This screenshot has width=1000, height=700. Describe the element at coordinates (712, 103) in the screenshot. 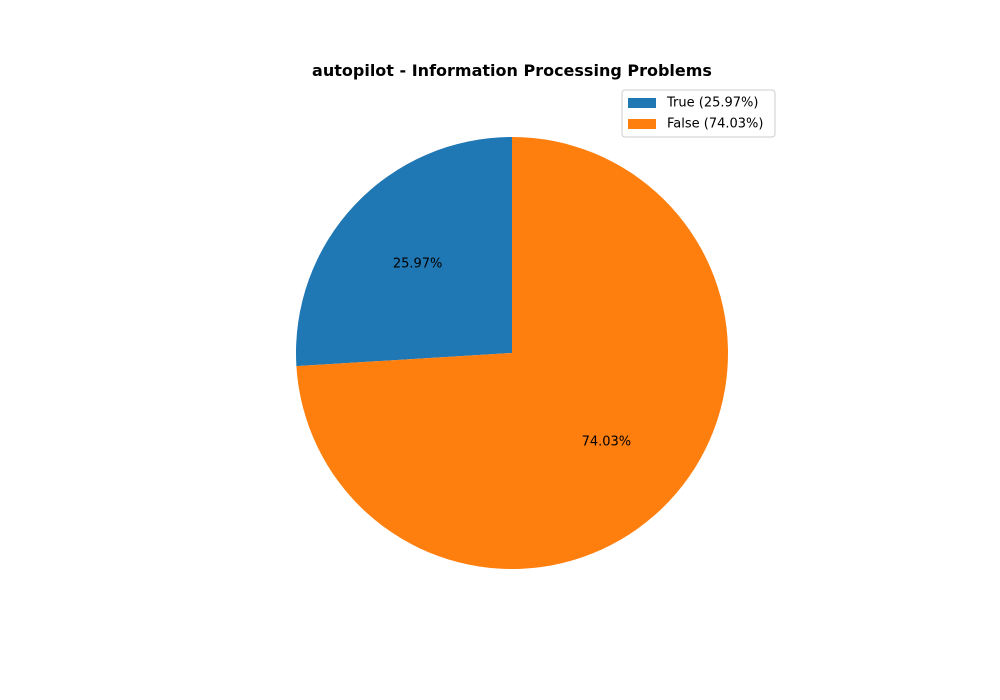

I see `legend-label-true: True (25.97%)` at that location.